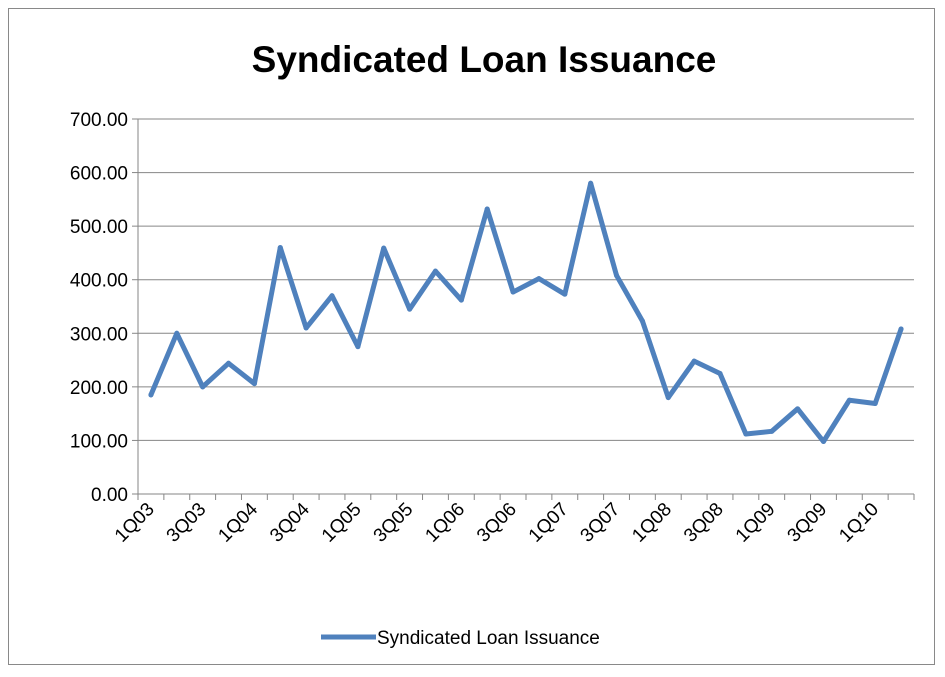 The image size is (945, 677). What do you see at coordinates (859, 523) in the screenshot?
I see `x-tick-label: 1Q10` at bounding box center [859, 523].